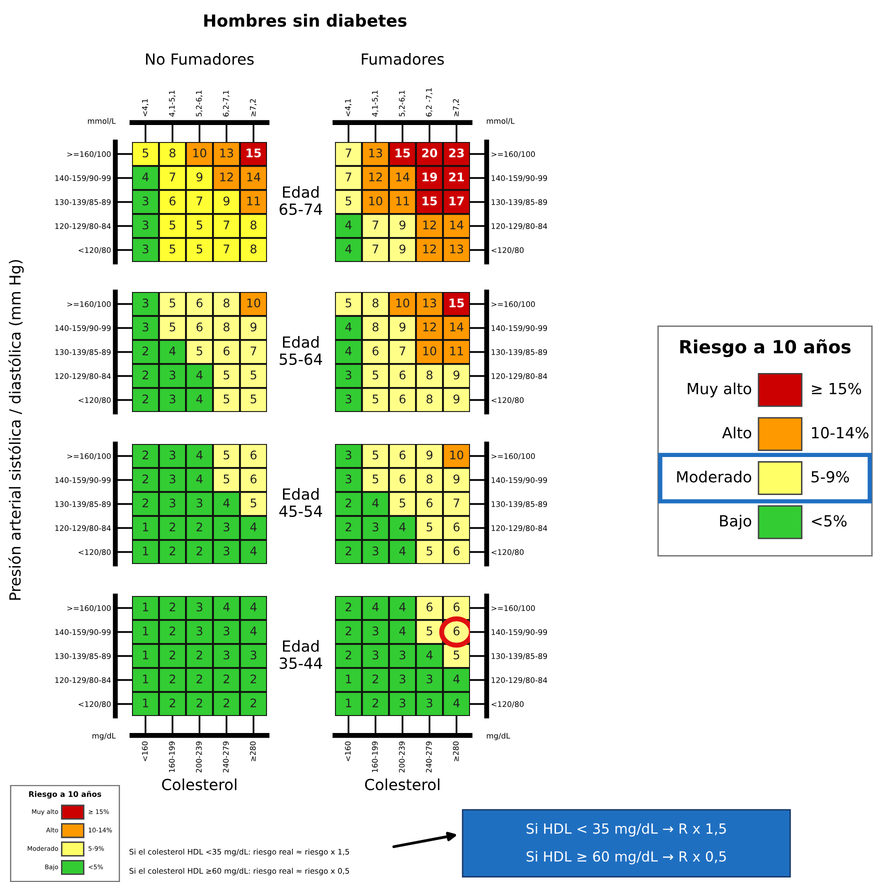  Describe the element at coordinates (736, 522) in the screenshot. I see `category-label: Bajo` at that location.